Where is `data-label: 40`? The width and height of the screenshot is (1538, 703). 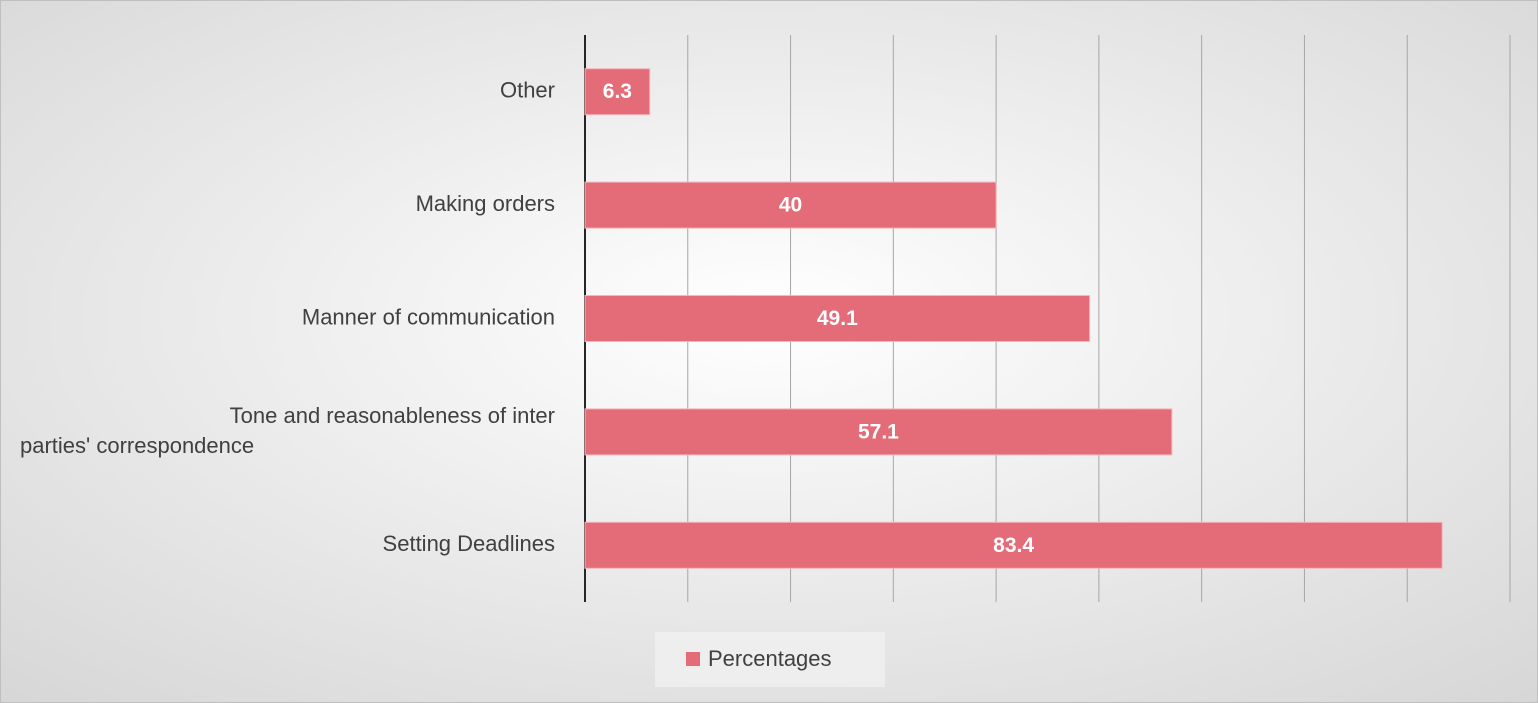 data-label: 40 is located at coordinates (790, 205).